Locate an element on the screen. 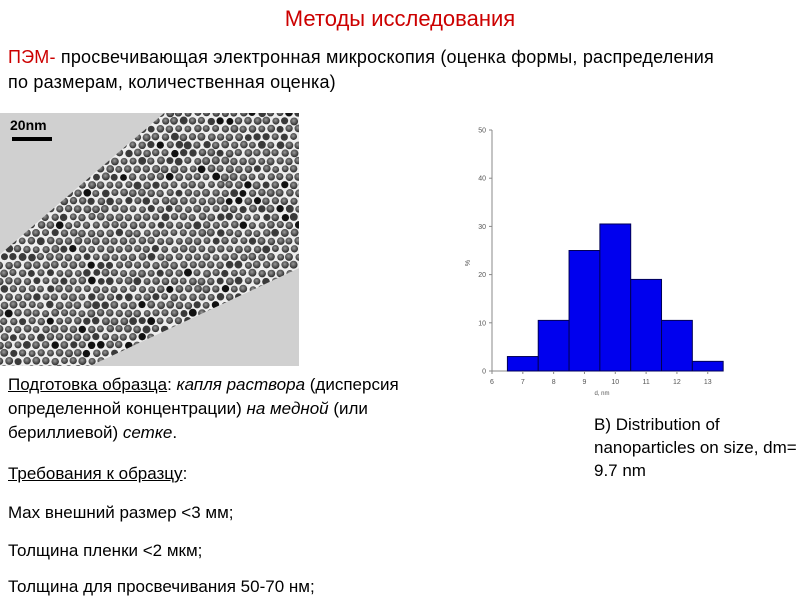 The width and height of the screenshot is (800, 600). histogram-bar is located at coordinates (584, 311).